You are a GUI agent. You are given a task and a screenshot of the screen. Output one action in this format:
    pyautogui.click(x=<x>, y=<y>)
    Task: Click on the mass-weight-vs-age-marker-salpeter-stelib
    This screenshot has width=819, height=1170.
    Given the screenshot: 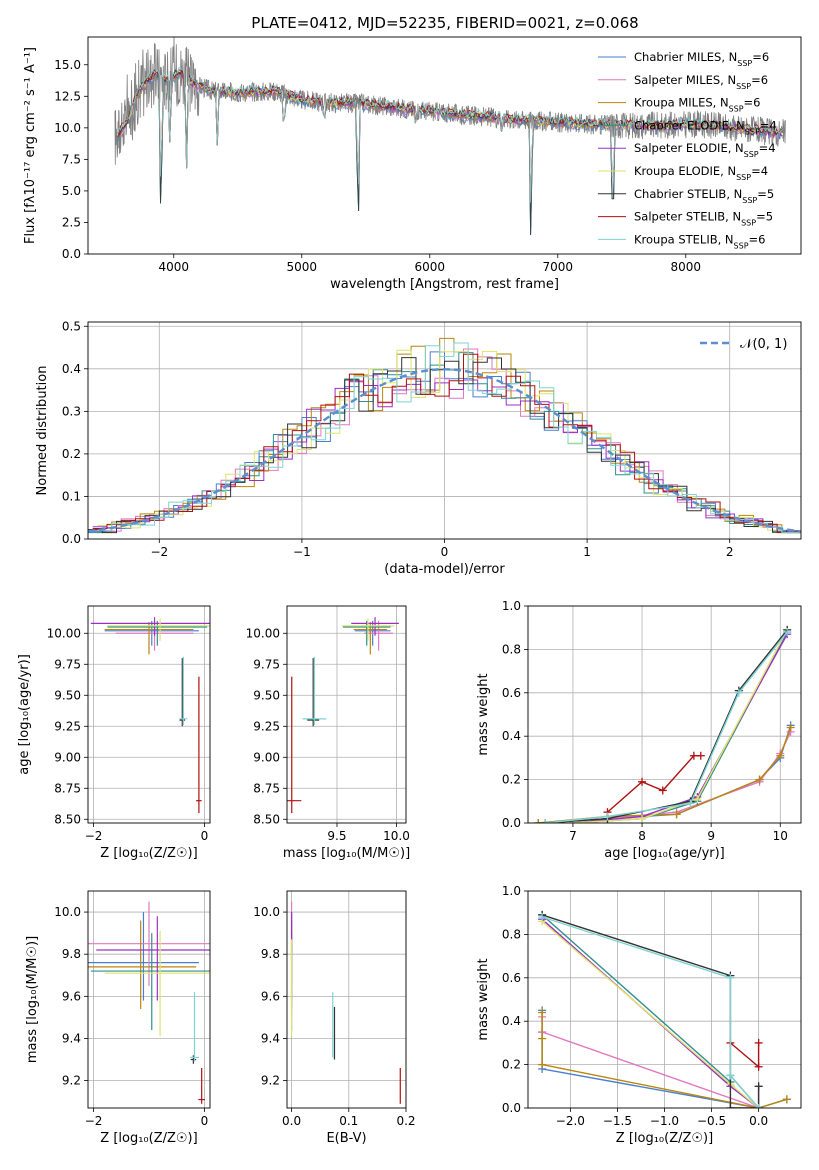 What is the action you would take?
    pyautogui.click(x=700, y=755)
    